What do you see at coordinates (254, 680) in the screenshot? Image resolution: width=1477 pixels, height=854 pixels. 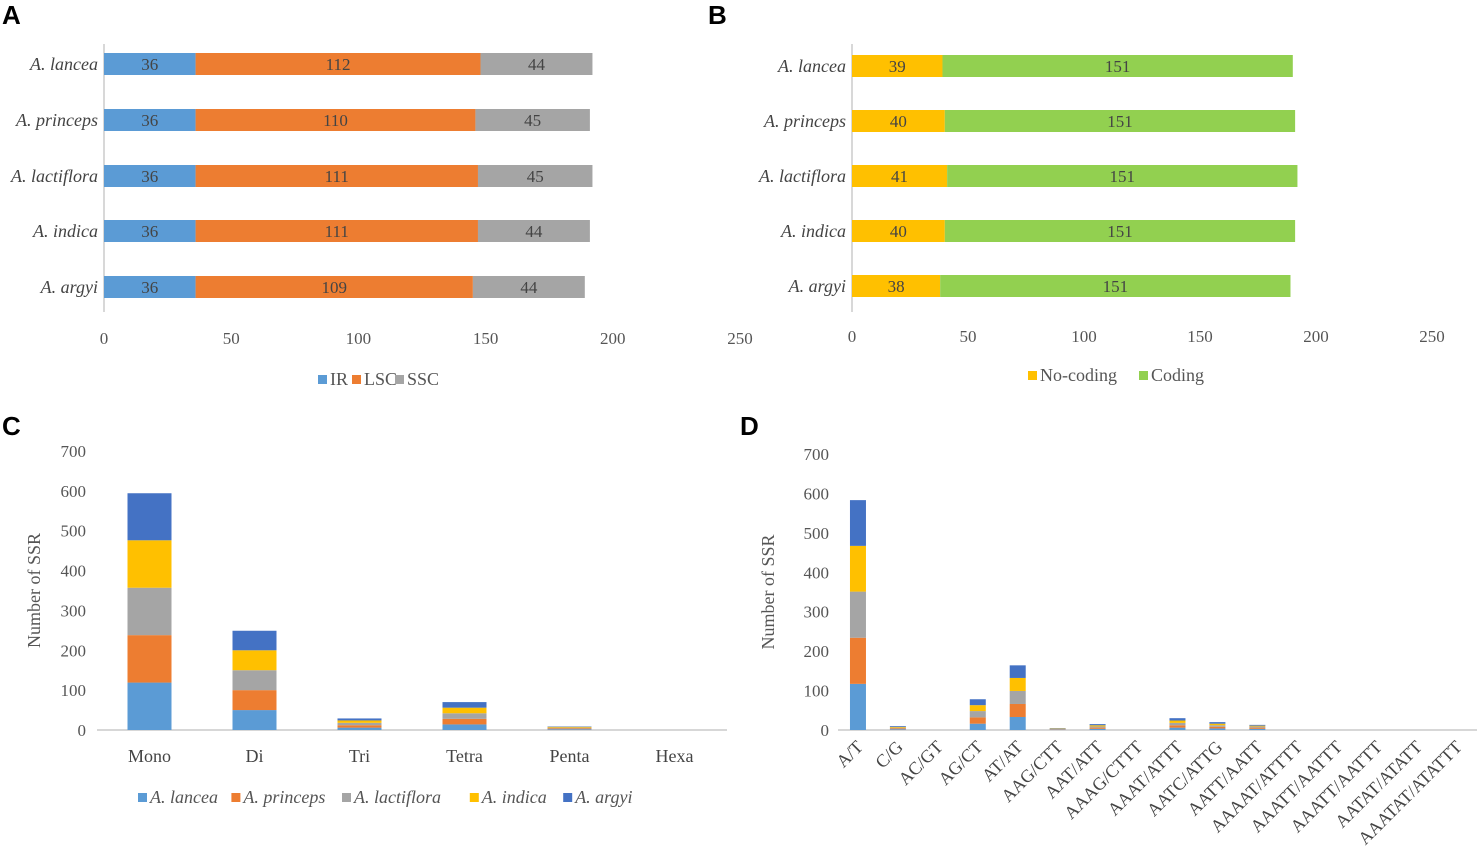 I see `bar-a-lactiflora-di` at bounding box center [254, 680].